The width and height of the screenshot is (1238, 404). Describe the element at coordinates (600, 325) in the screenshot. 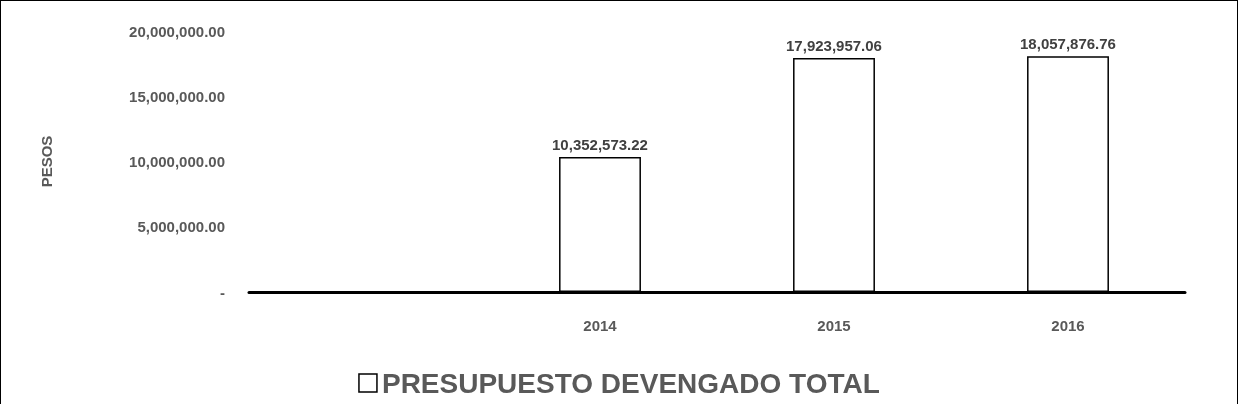

I see `x-tick-label: 2014` at that location.